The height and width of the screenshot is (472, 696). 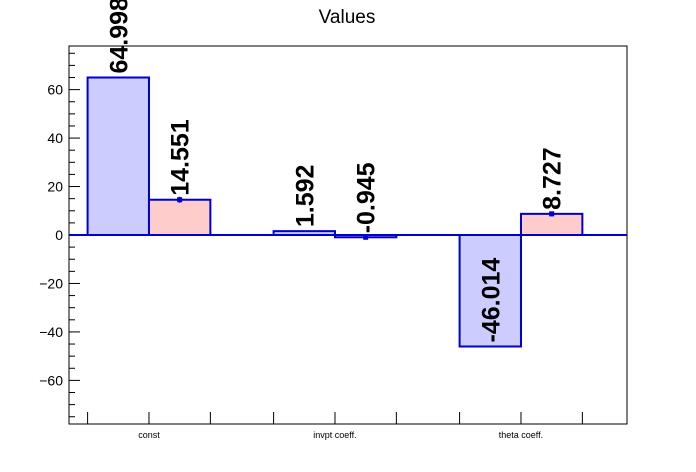 I want to click on x-category-label: invpt coeff., so click(x=334, y=435).